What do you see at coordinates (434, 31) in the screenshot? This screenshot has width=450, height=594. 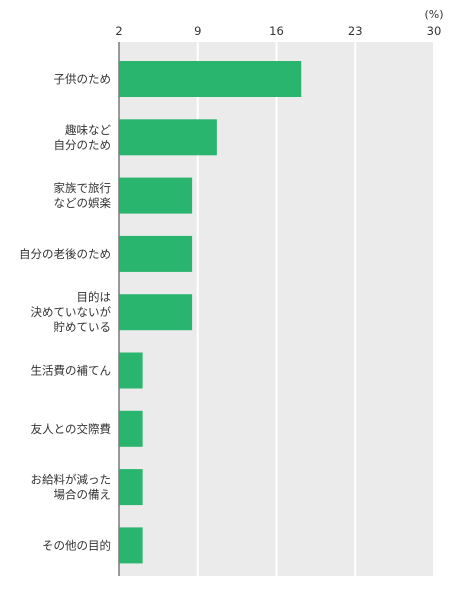 I see `x-tick-label: 30` at bounding box center [434, 31].